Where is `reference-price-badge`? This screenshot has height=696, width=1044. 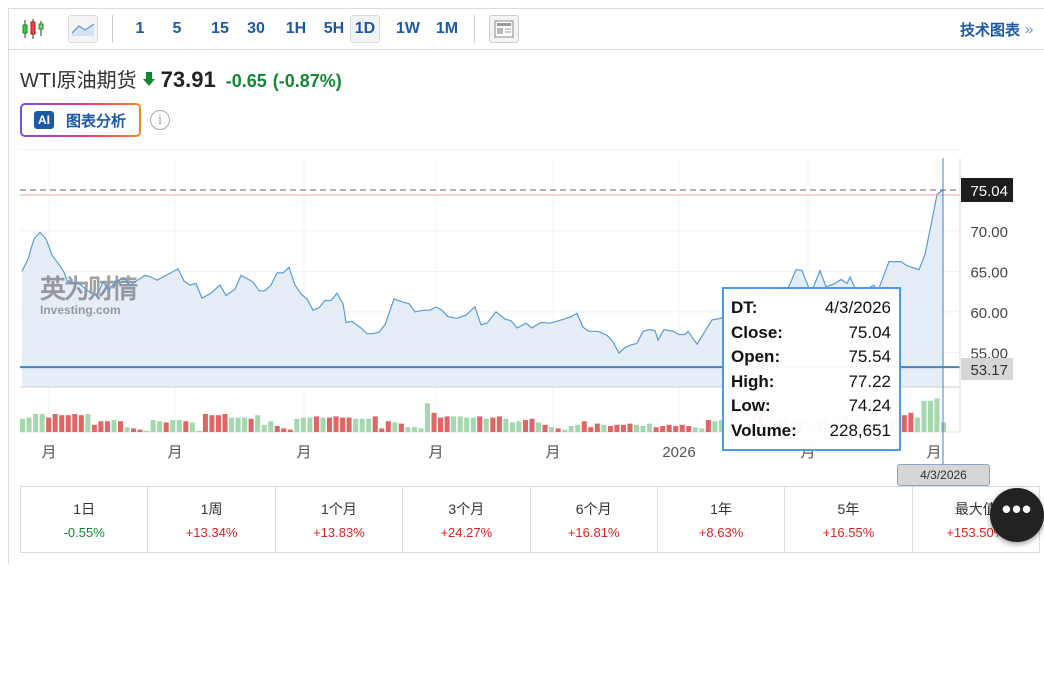 reference-price-badge is located at coordinates (987, 369).